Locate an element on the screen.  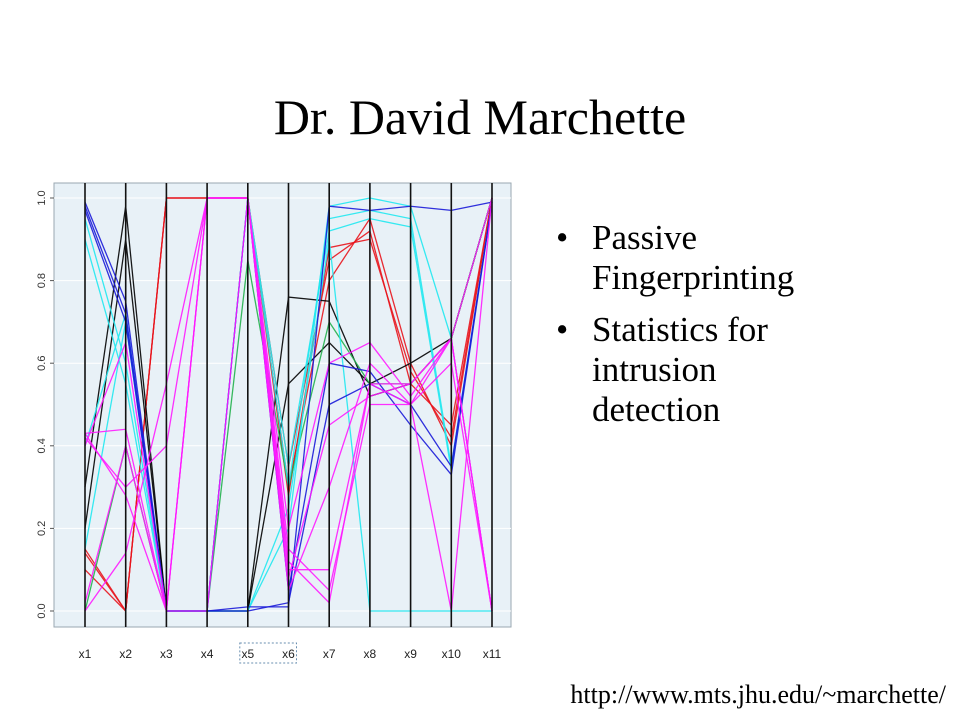
axis-label: x3 is located at coordinates (166, 654).